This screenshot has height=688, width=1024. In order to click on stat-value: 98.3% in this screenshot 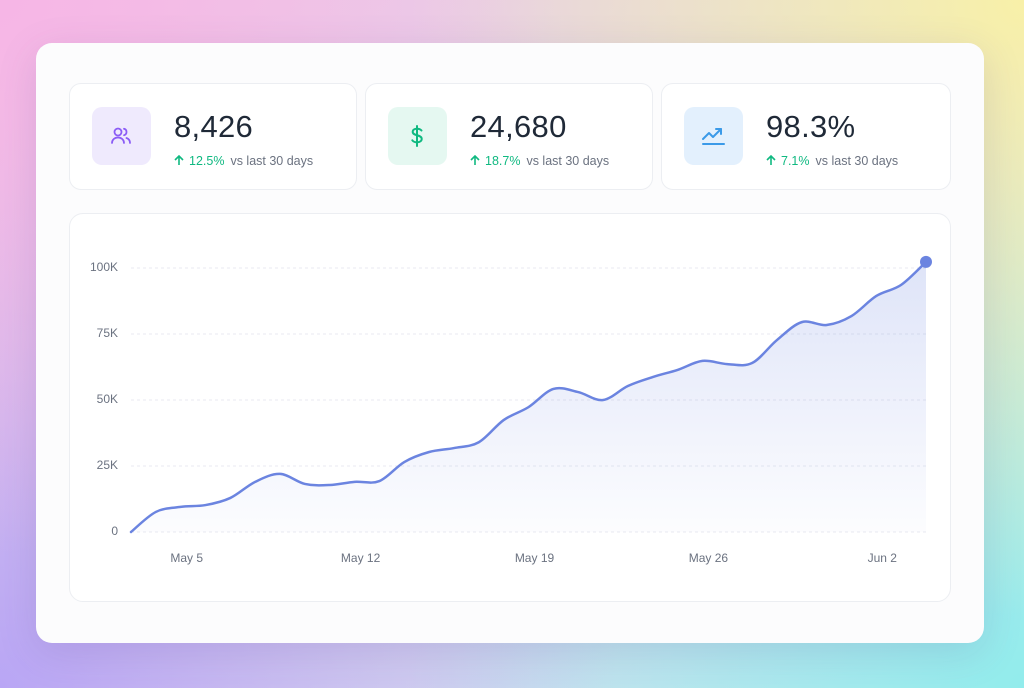, I will do `click(811, 126)`.